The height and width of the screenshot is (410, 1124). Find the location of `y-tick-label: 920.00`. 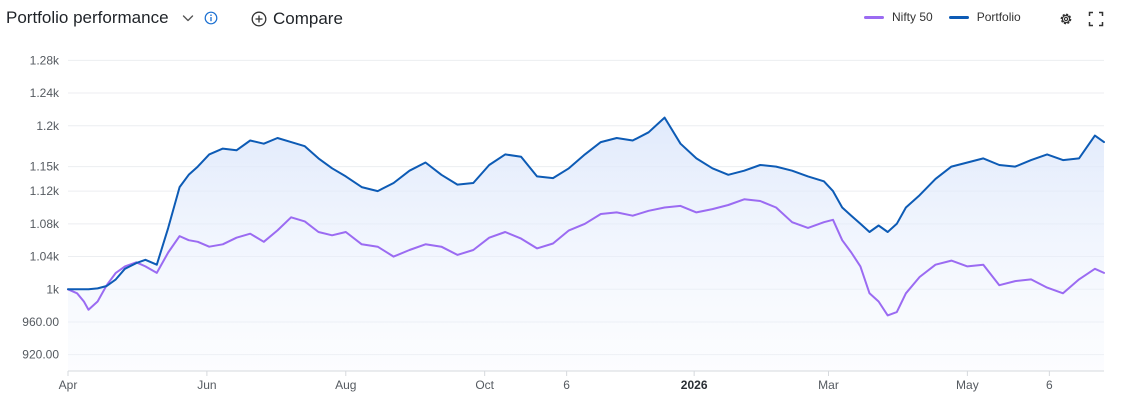

y-tick-label: 920.00 is located at coordinates (40, 355).